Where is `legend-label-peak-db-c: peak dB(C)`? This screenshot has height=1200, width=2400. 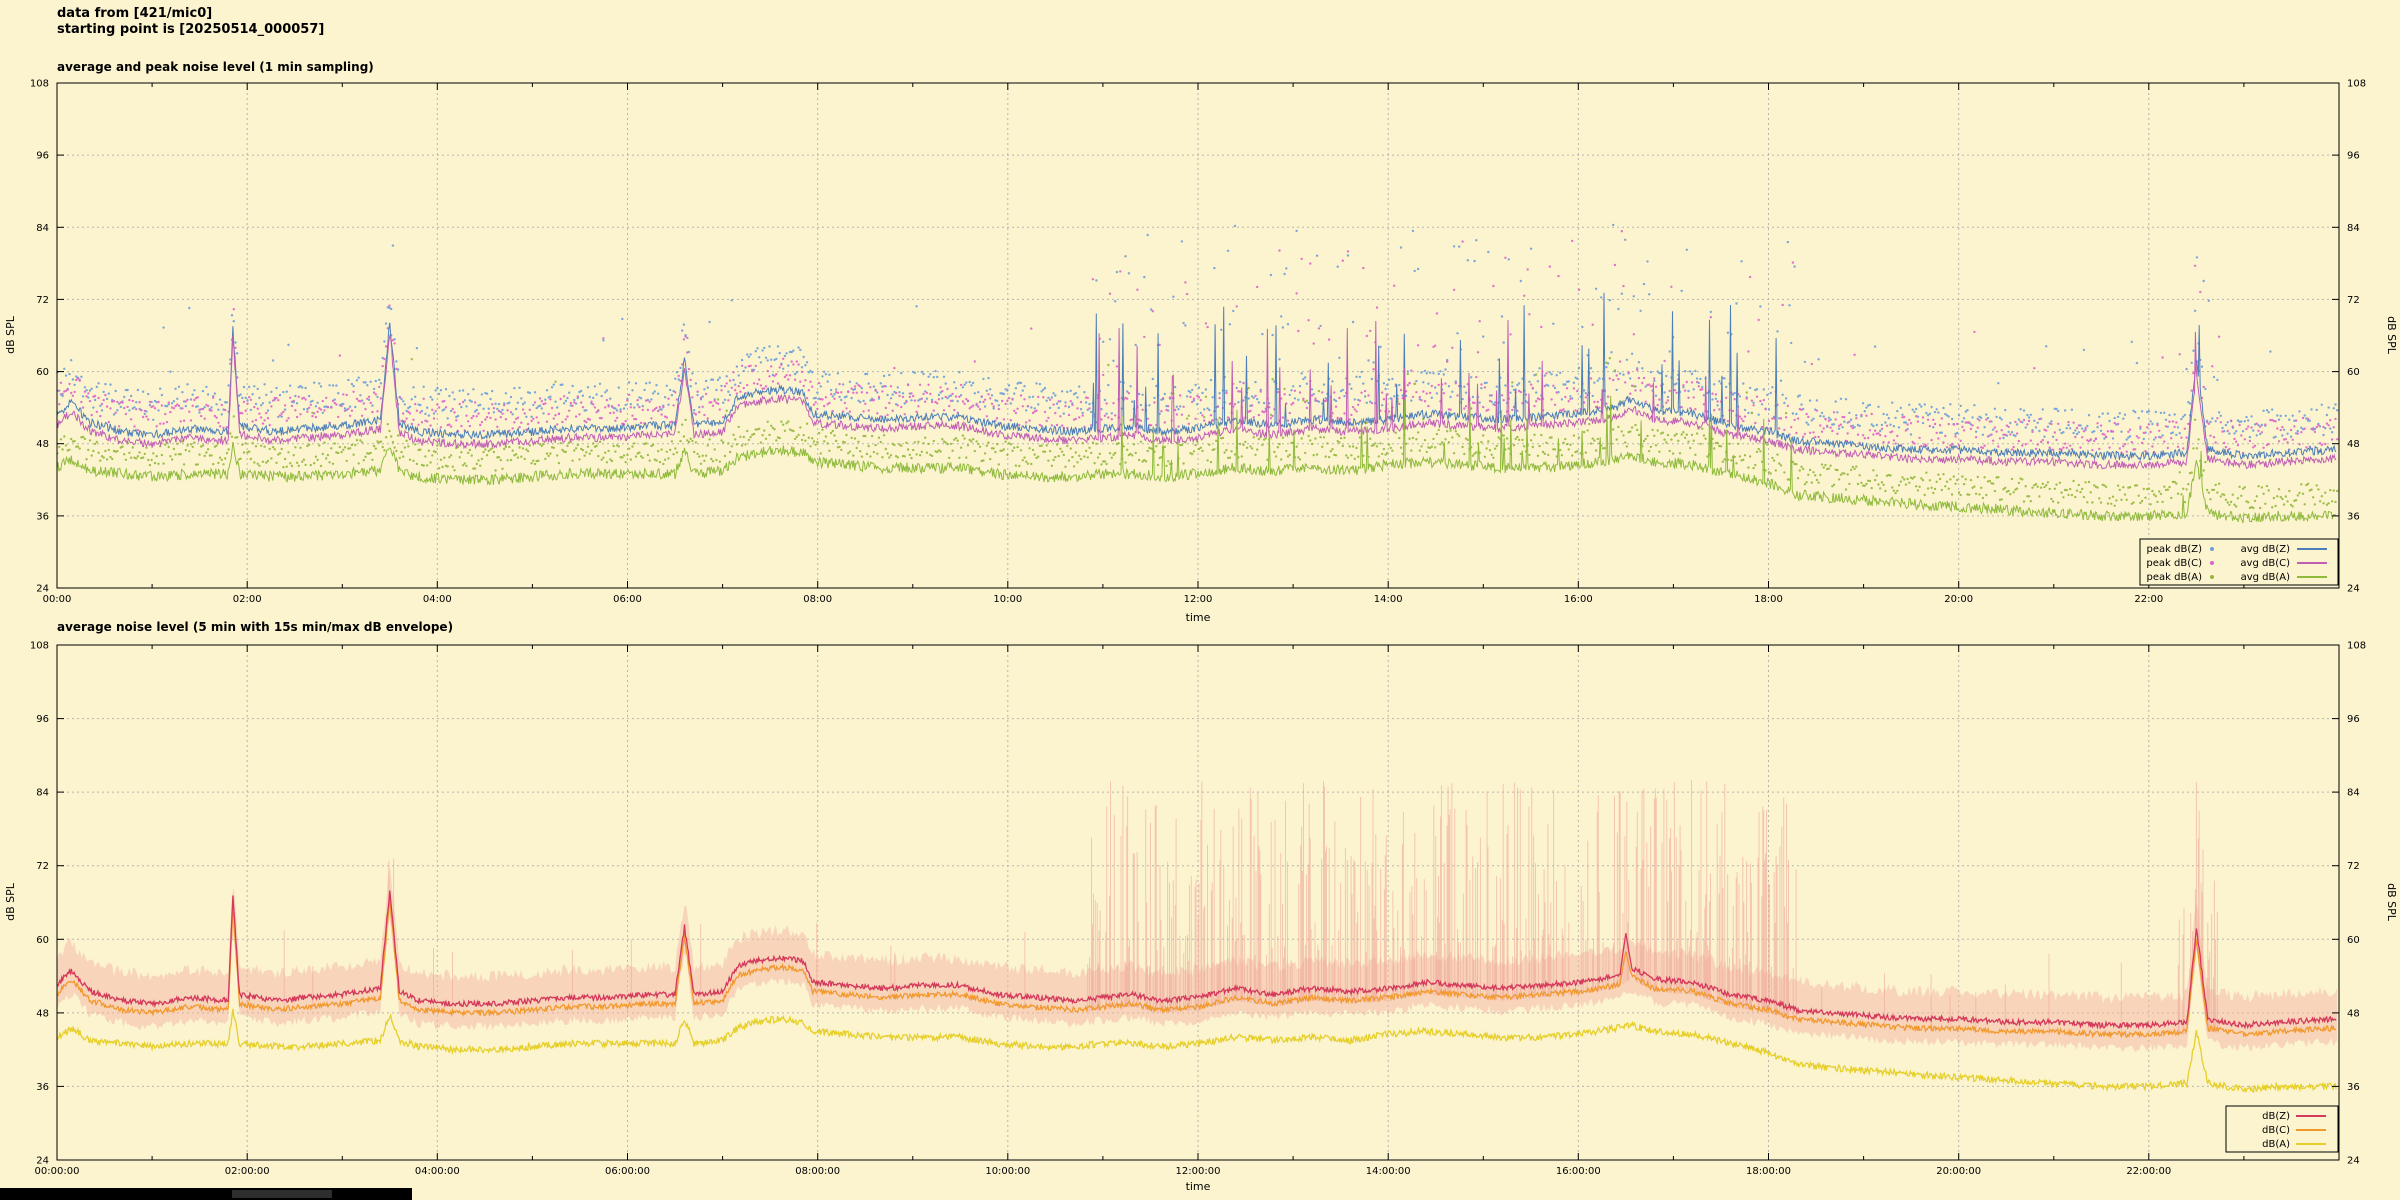
legend-label-peak-db-c: peak dB(C) is located at coordinates (2174, 563).